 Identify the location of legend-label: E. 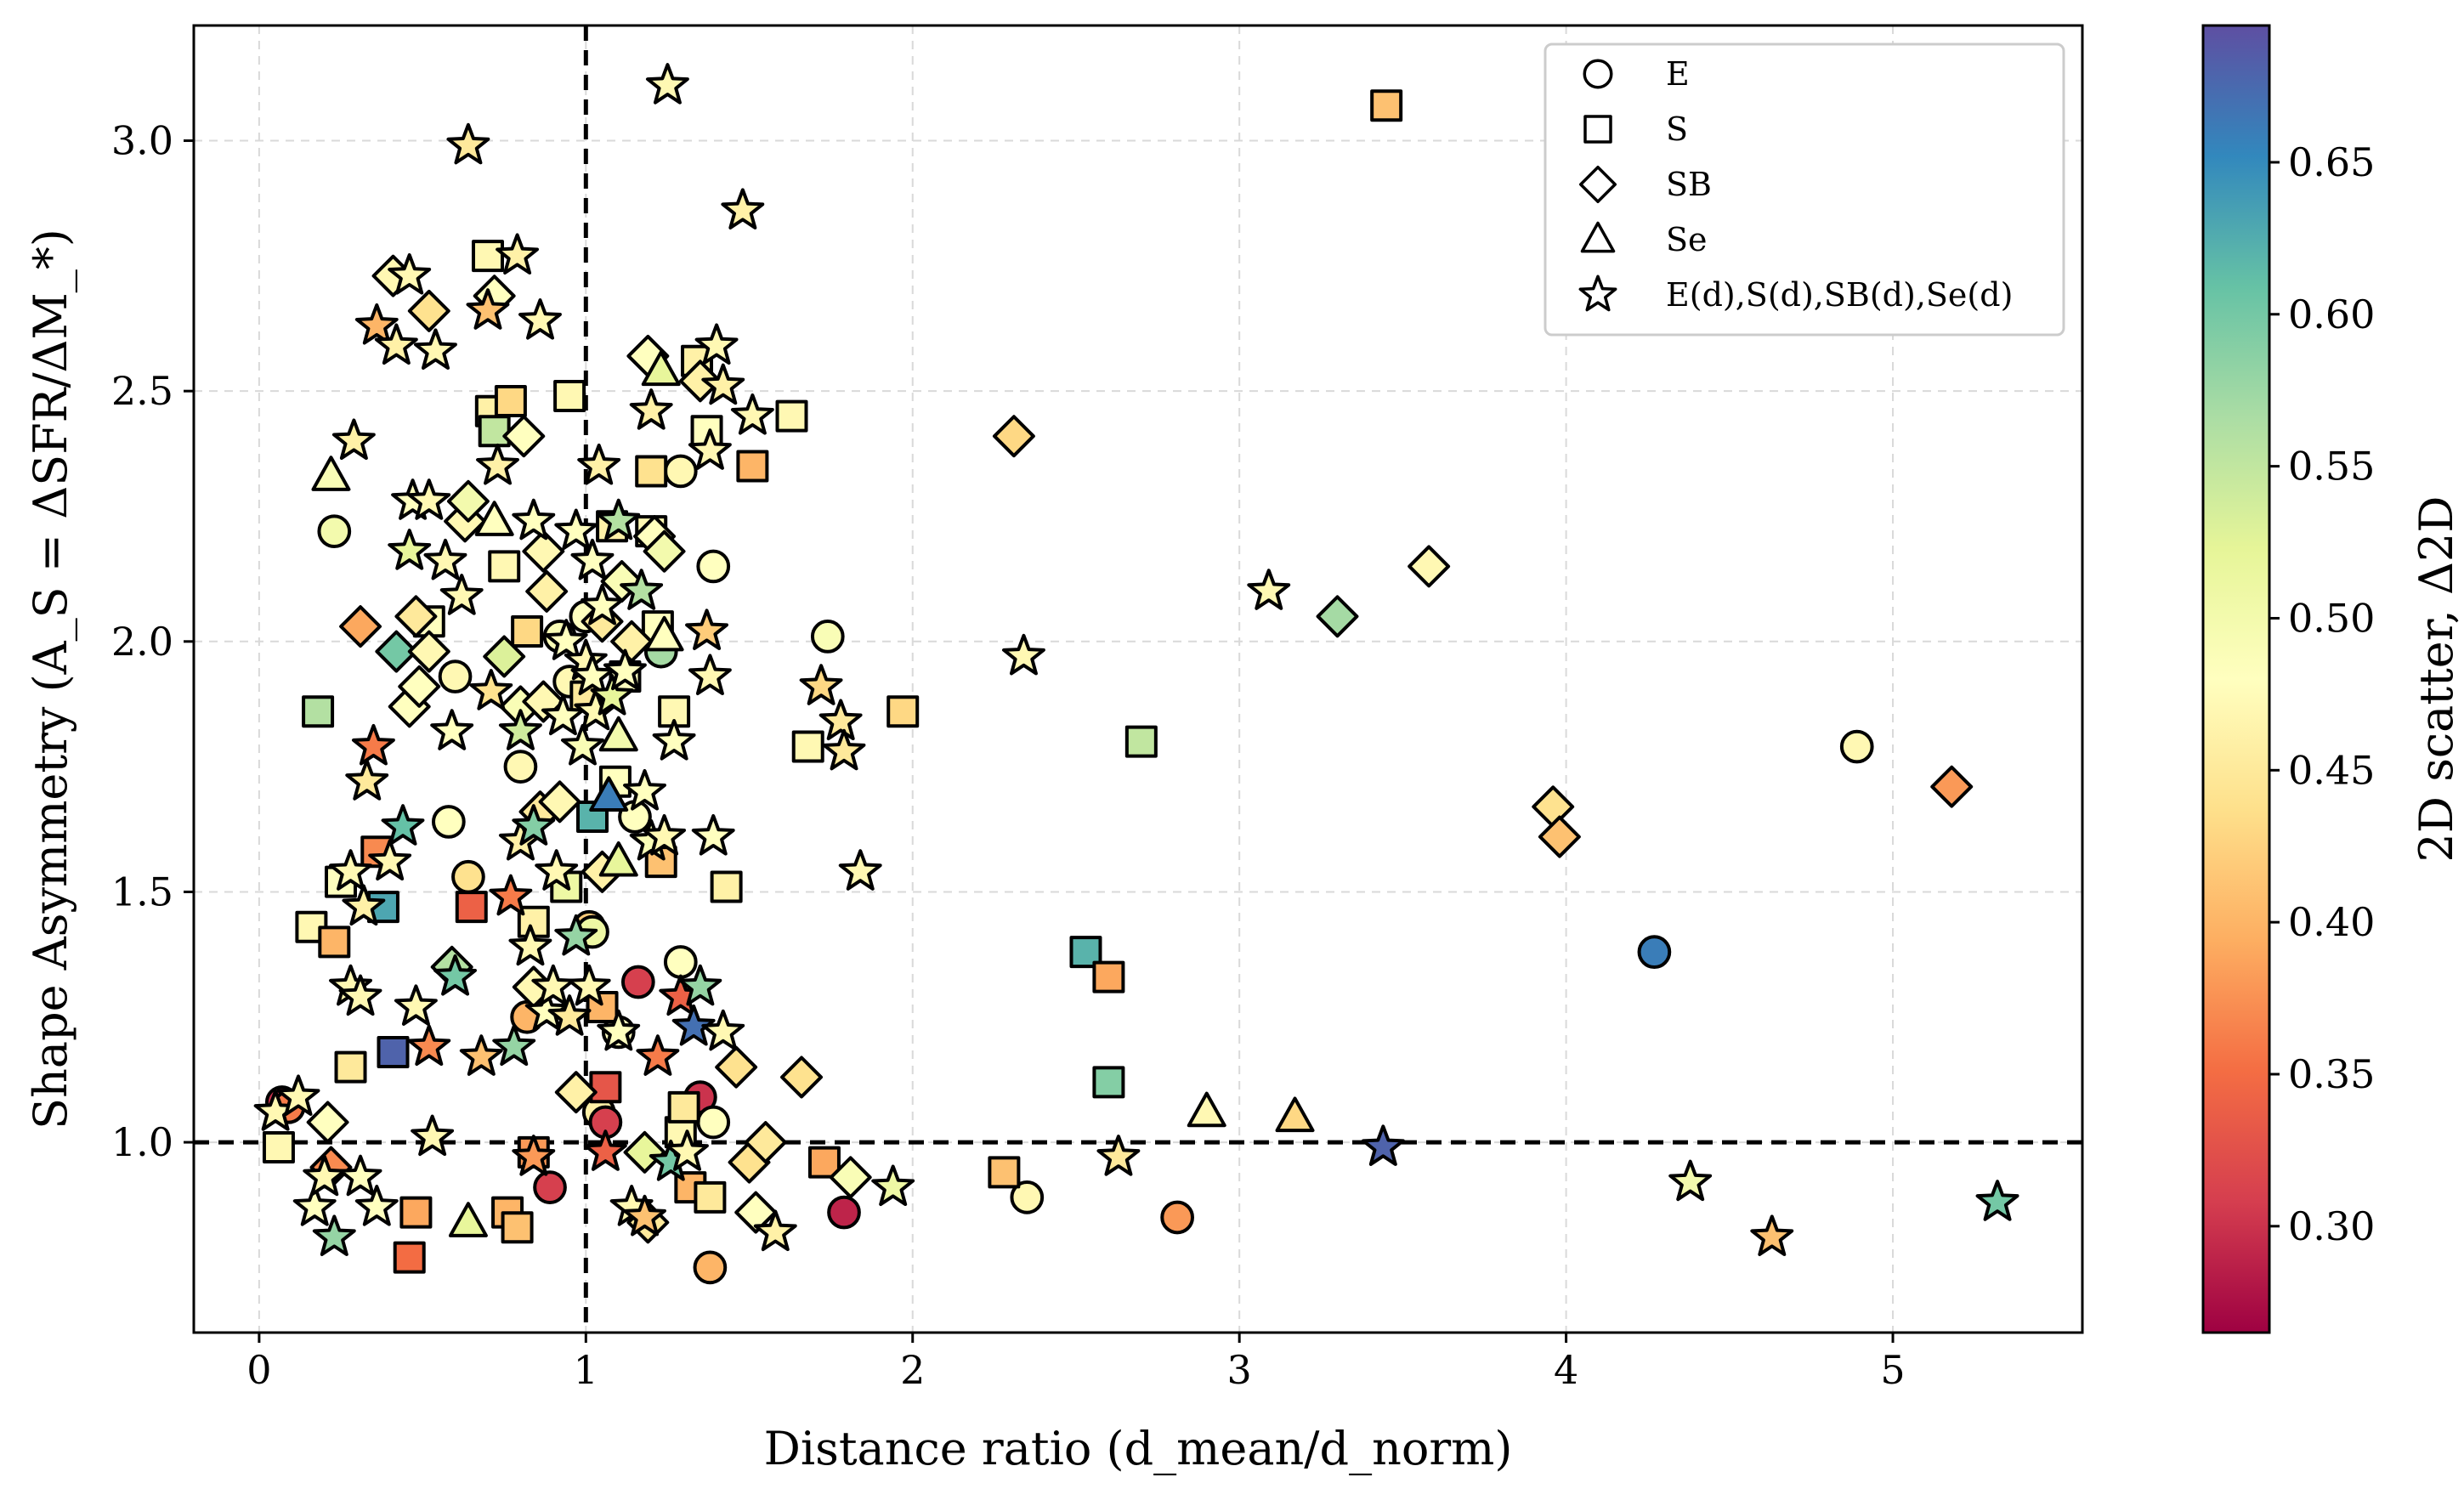
(1678, 74).